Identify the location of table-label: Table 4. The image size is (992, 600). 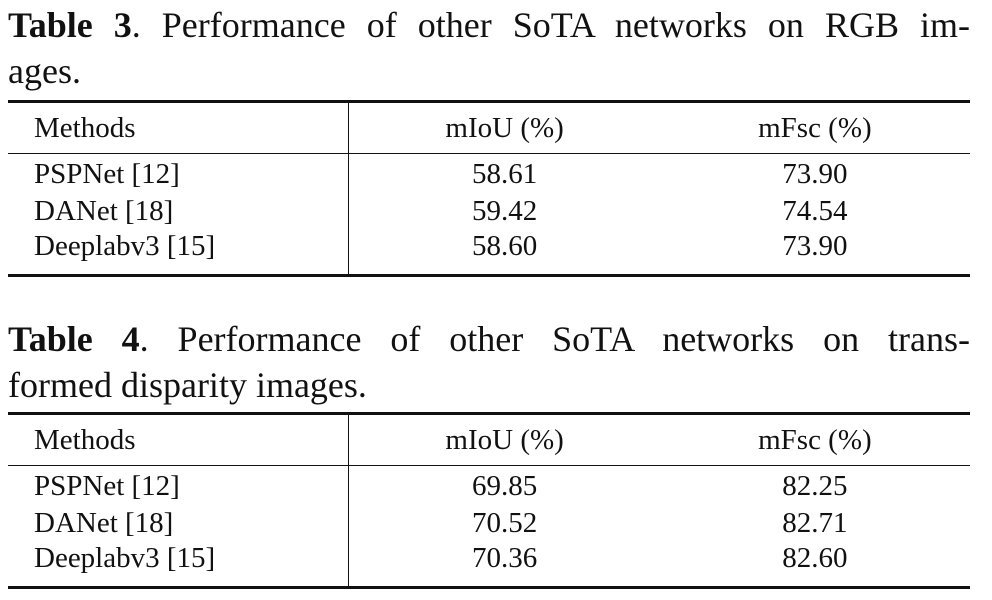
(74, 339).